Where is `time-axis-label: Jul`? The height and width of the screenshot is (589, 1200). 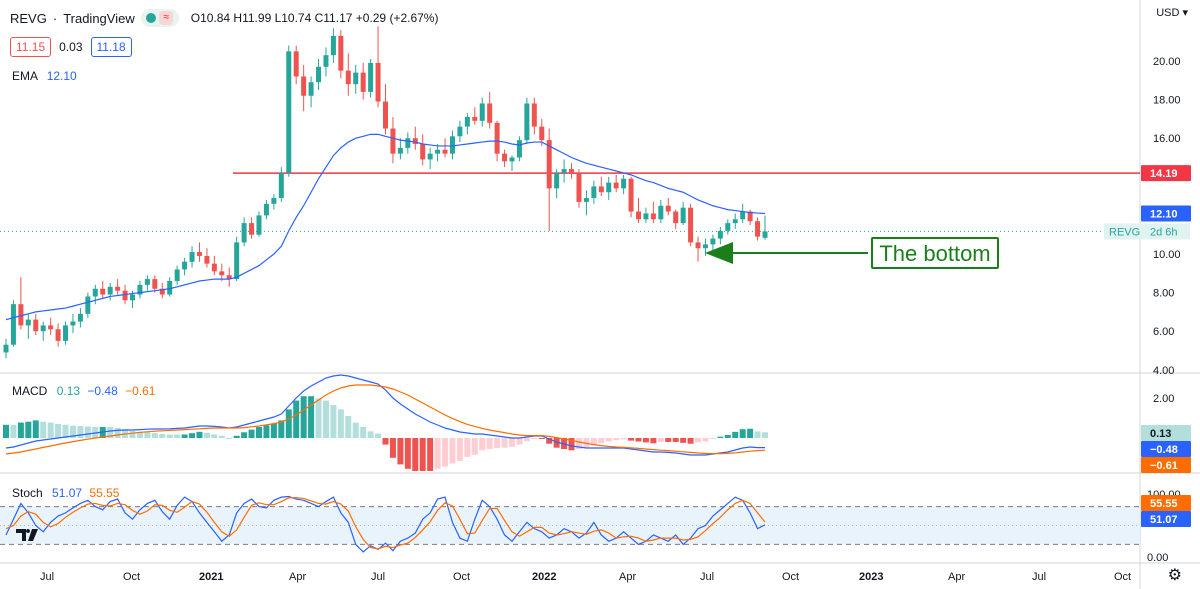
time-axis-label: Jul is located at coordinates (1039, 577).